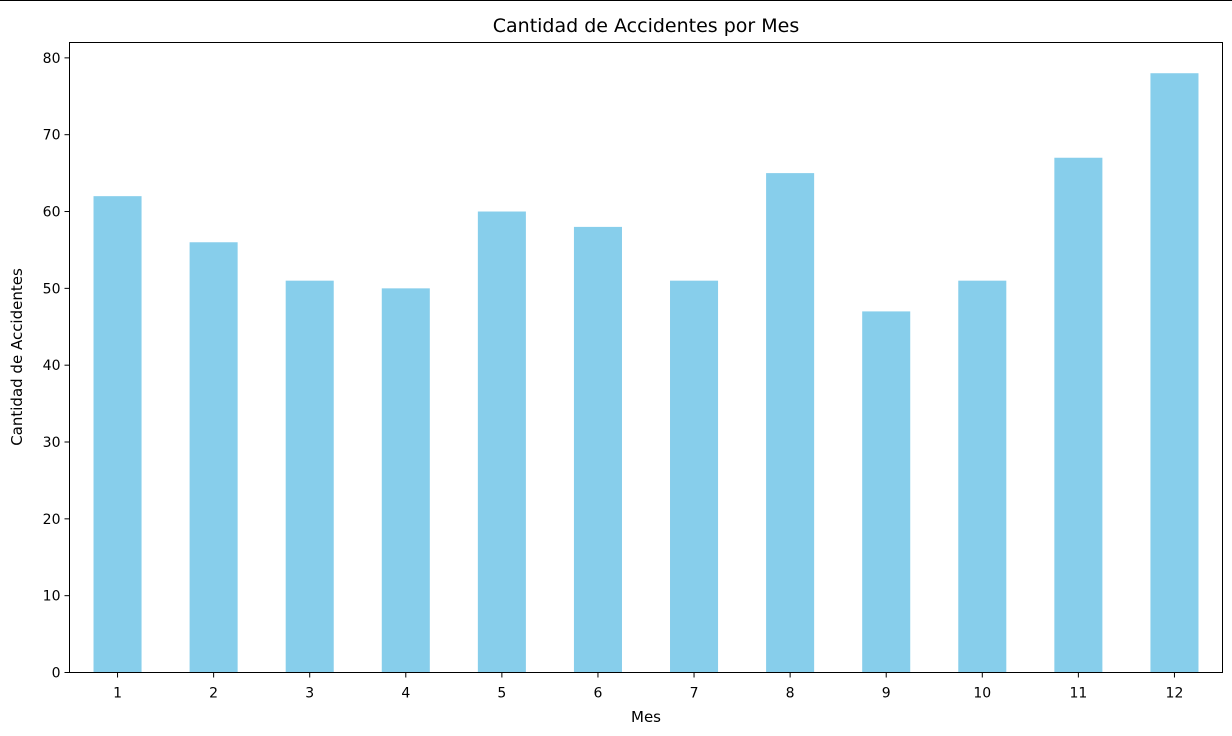  What do you see at coordinates (56, 674) in the screenshot?
I see `y-tick-label: 0` at bounding box center [56, 674].